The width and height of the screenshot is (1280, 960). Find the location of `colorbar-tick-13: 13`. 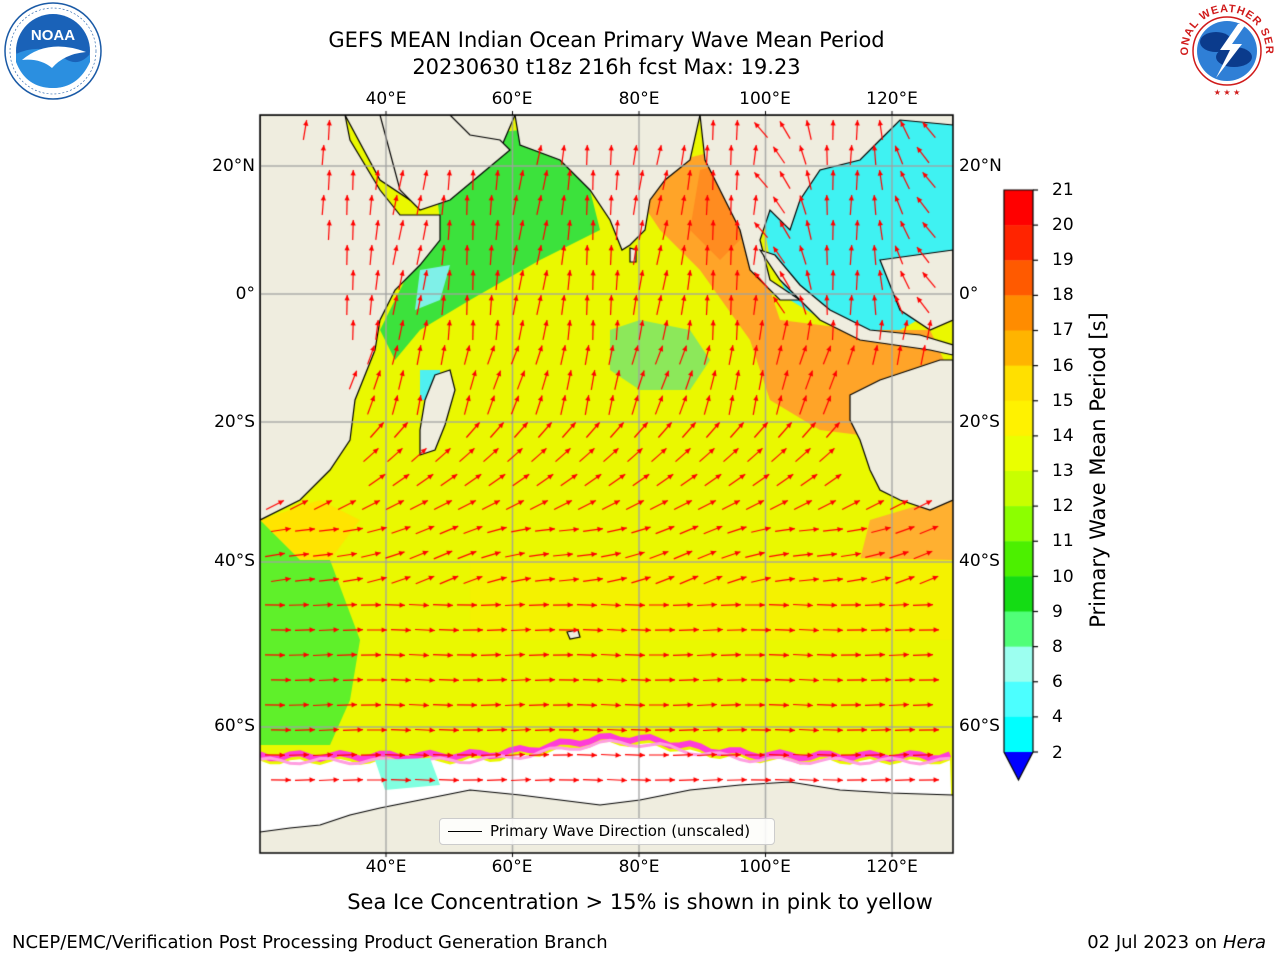

colorbar-tick-13: 13 is located at coordinates (1063, 471).